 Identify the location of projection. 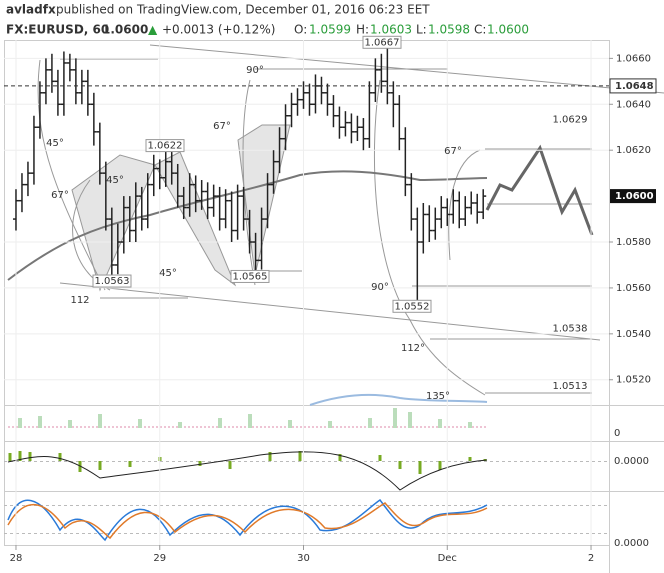
(539, 190).